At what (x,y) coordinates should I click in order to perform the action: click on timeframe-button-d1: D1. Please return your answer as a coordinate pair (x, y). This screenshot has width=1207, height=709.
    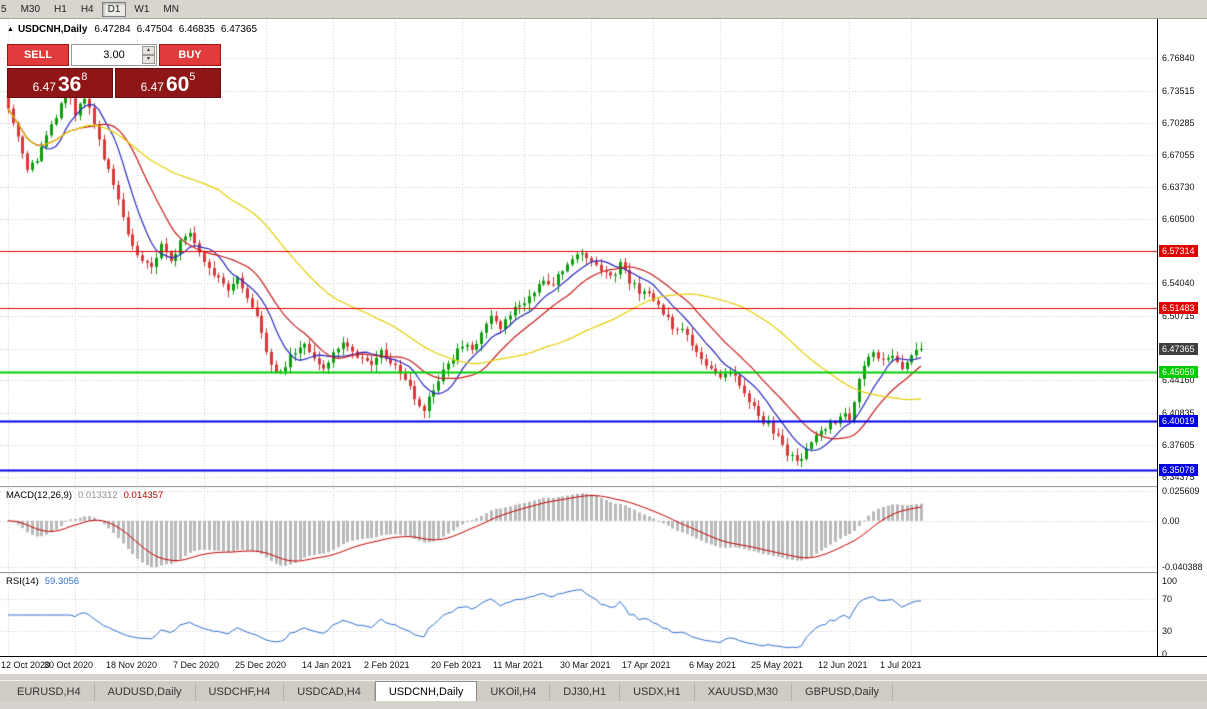
    Looking at the image, I should click on (114, 9).